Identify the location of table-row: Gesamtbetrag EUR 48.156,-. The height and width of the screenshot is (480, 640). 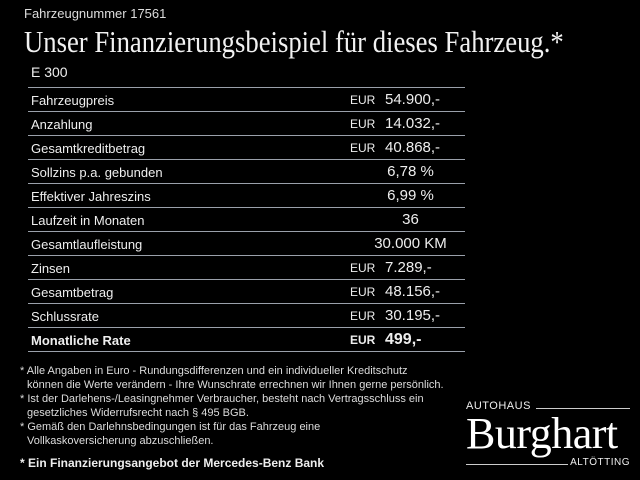
(246, 292).